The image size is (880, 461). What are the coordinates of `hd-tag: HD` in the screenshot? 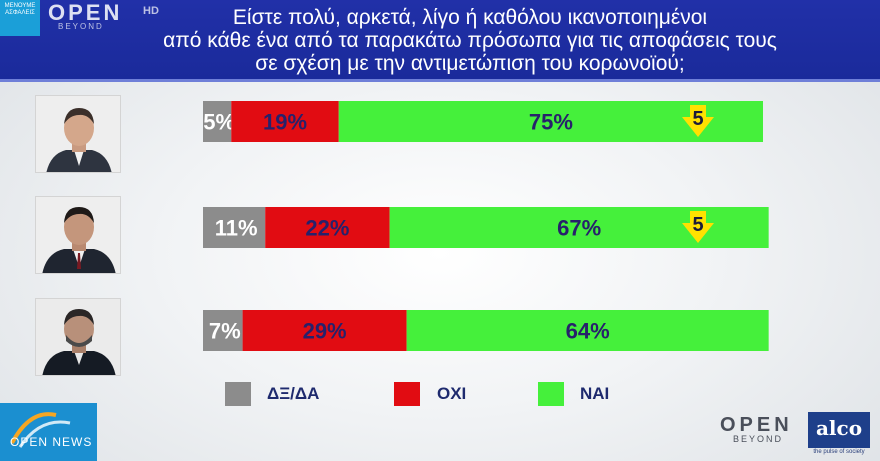 It's located at (151, 11).